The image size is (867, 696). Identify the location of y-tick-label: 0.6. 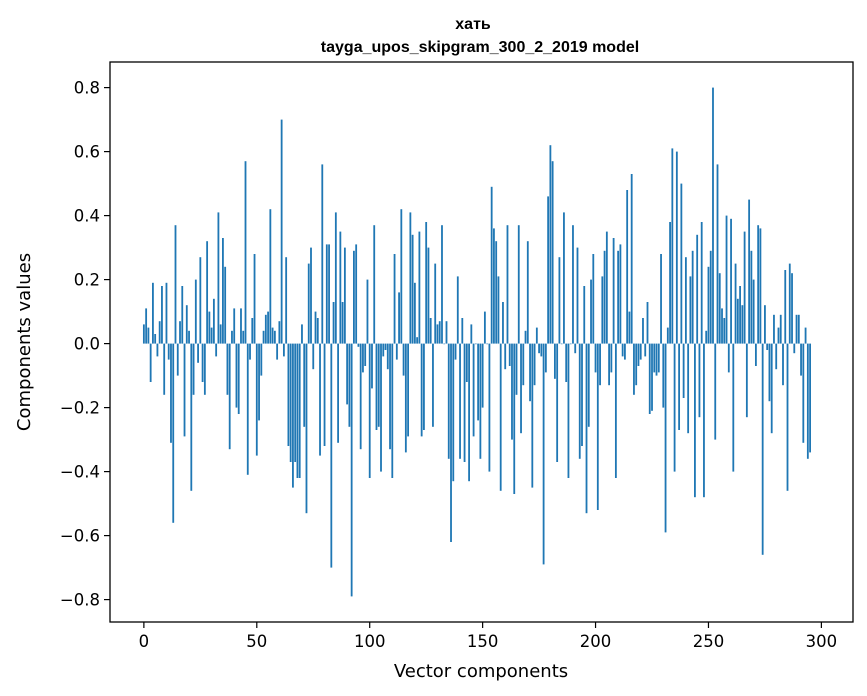
(87, 152).